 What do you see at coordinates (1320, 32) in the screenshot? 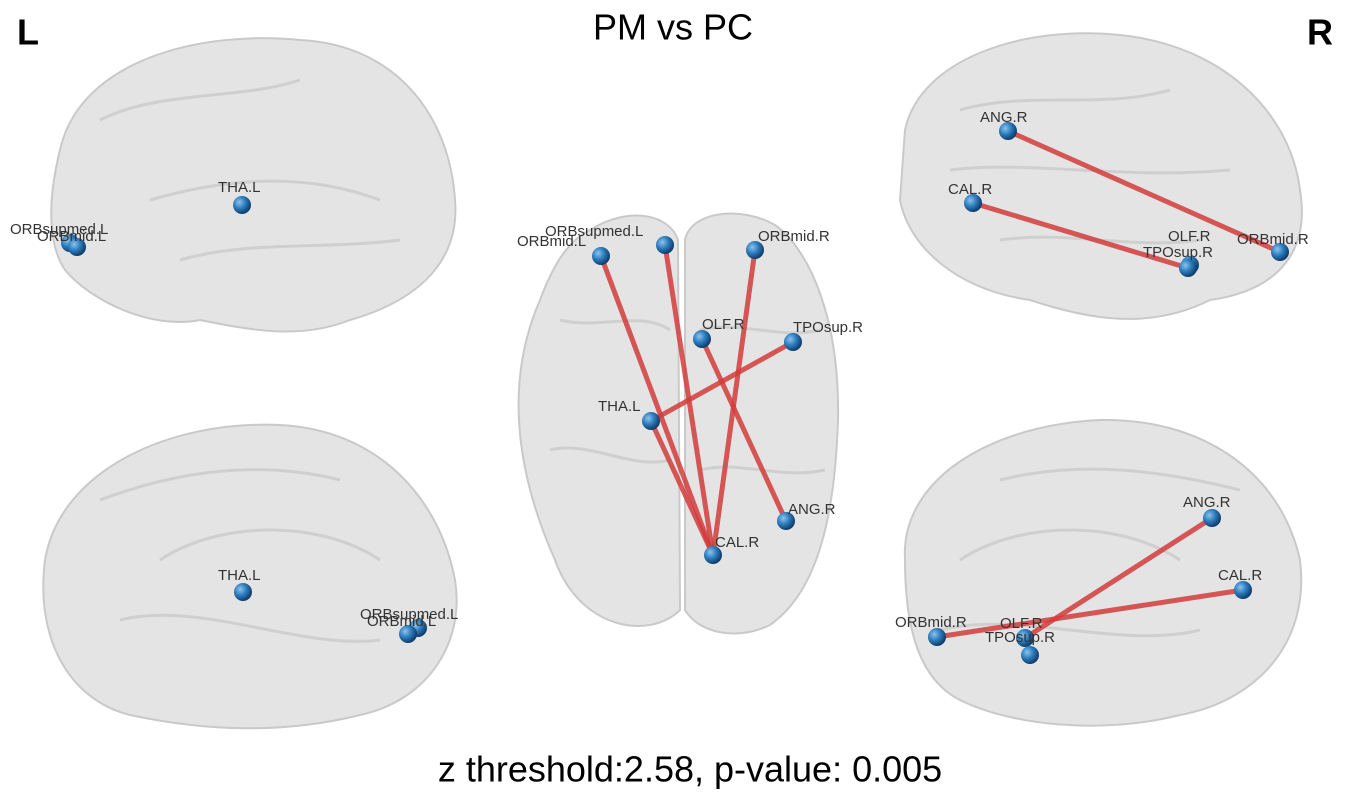
I see `right-side-label: R` at bounding box center [1320, 32].